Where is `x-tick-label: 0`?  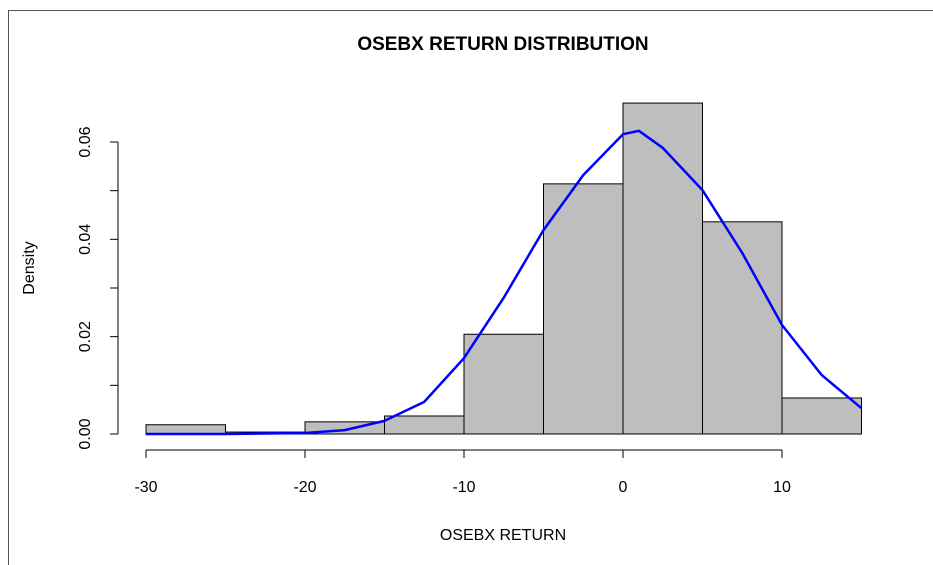
x-tick-label: 0 is located at coordinates (623, 487).